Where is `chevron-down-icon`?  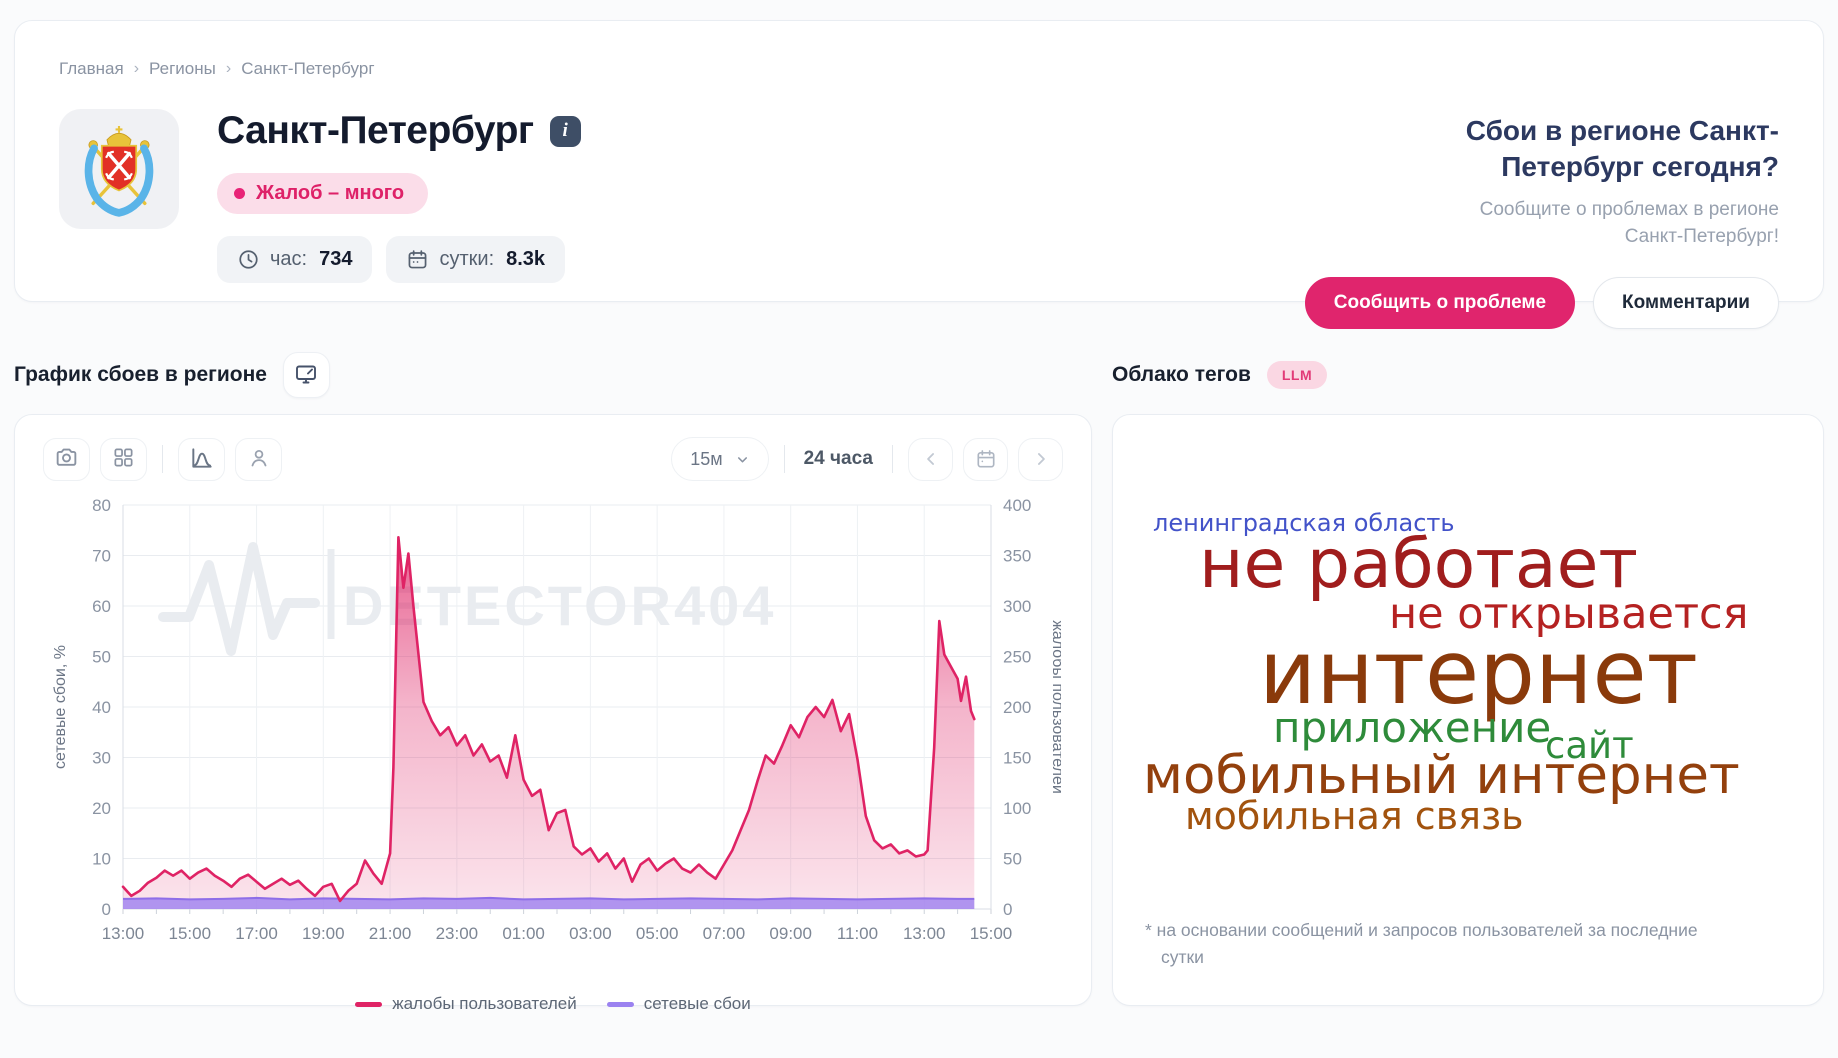
chevron-down-icon is located at coordinates (742, 459).